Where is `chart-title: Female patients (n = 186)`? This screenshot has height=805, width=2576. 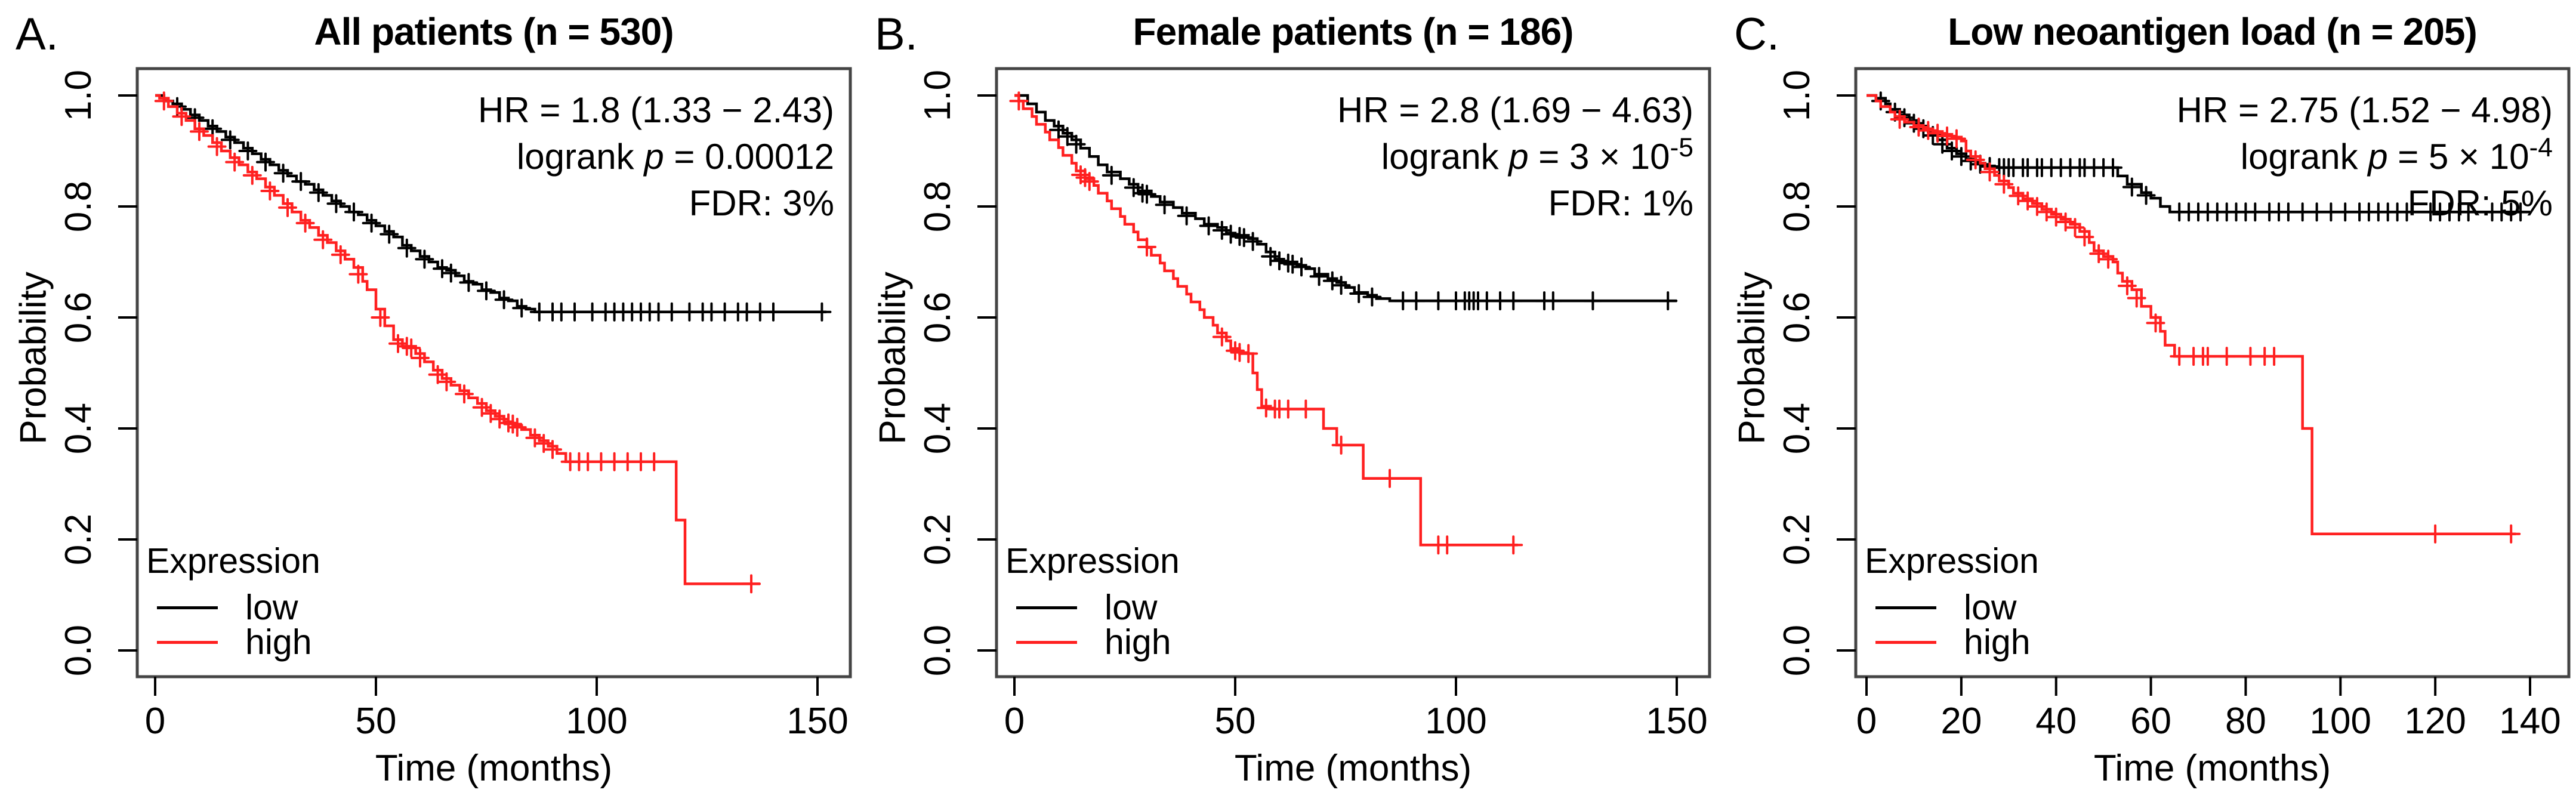
chart-title: Female patients (n = 186) is located at coordinates (1354, 31).